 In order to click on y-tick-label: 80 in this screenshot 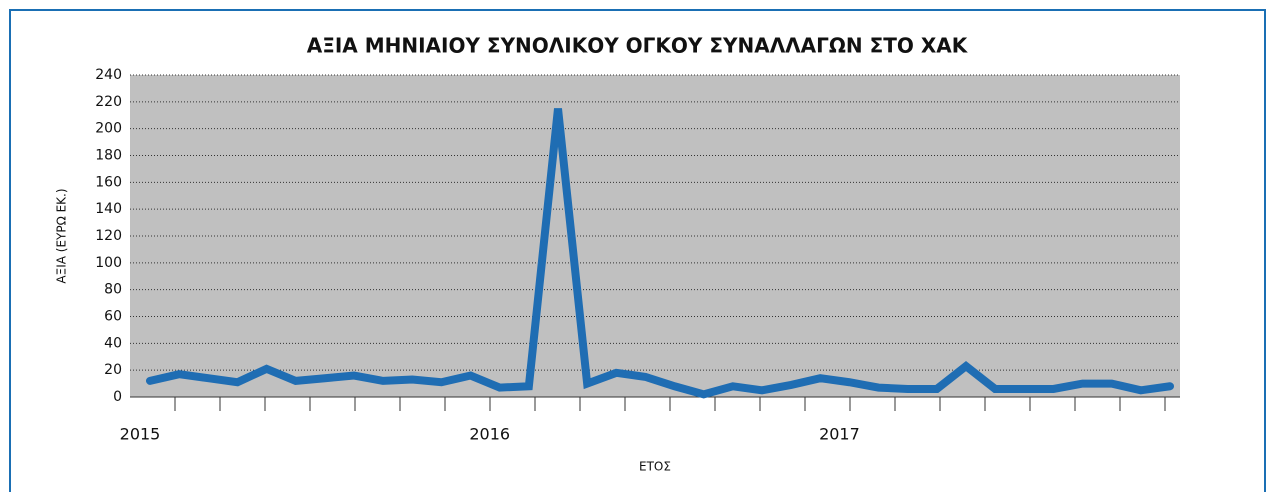, I will do `click(113, 290)`.